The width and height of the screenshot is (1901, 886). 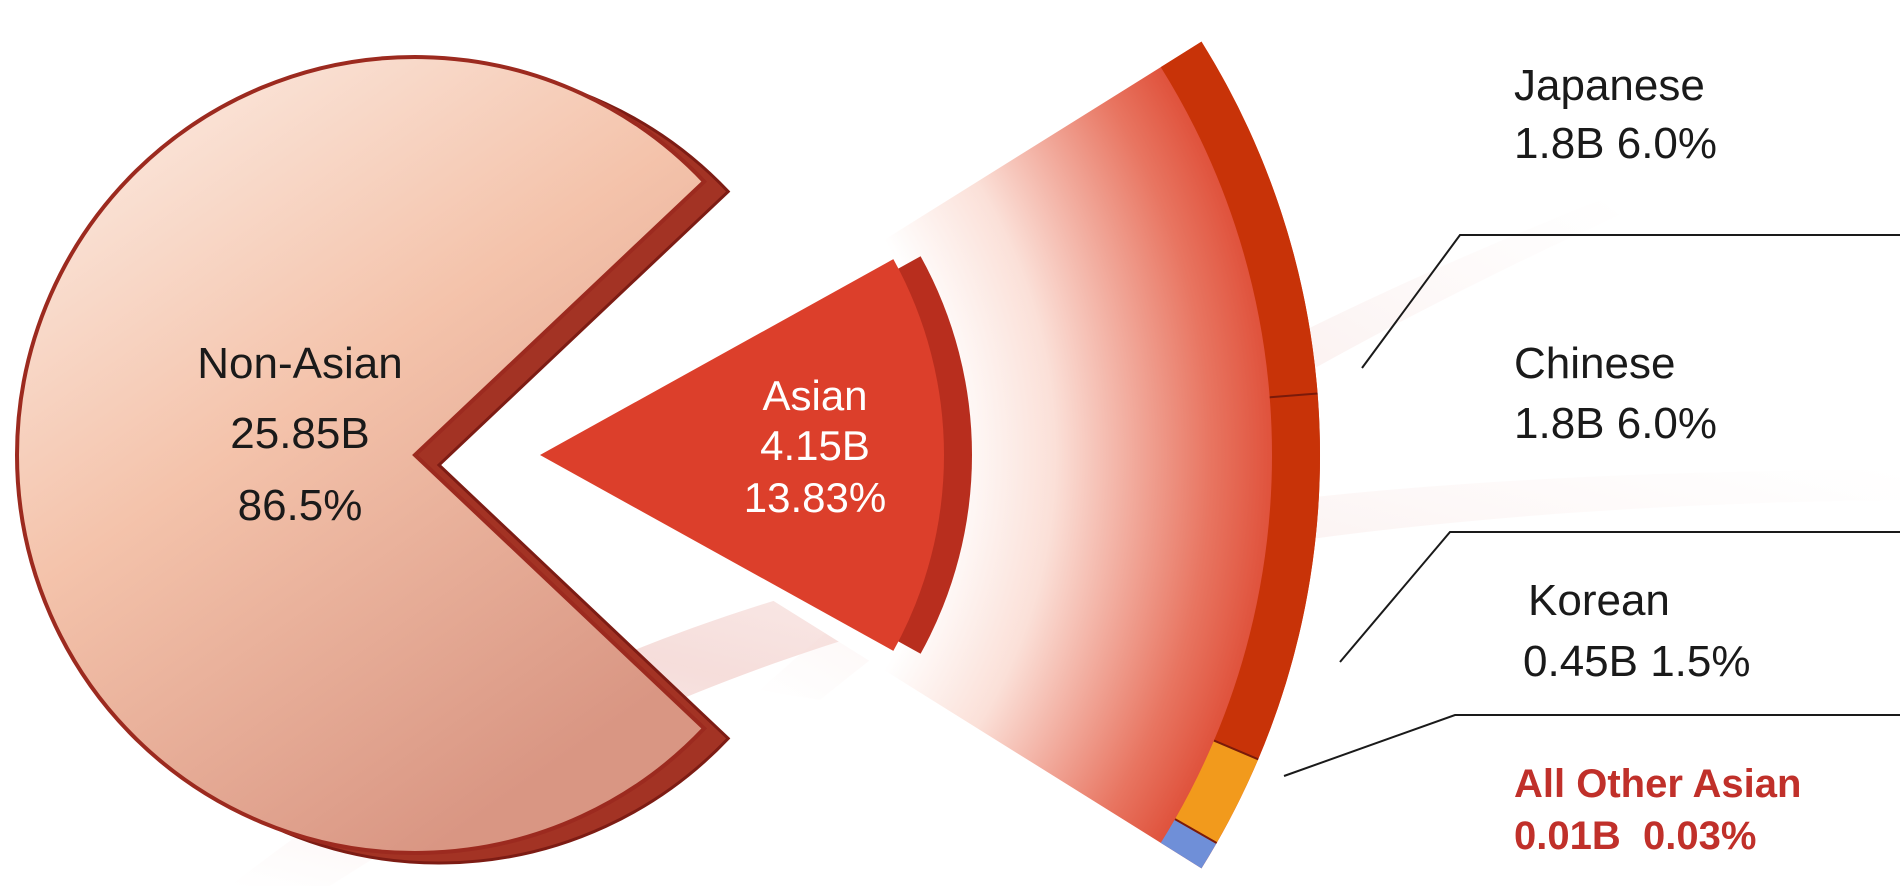 I want to click on breakdown-label-japanese-name: Japanese, so click(x=1609, y=85).